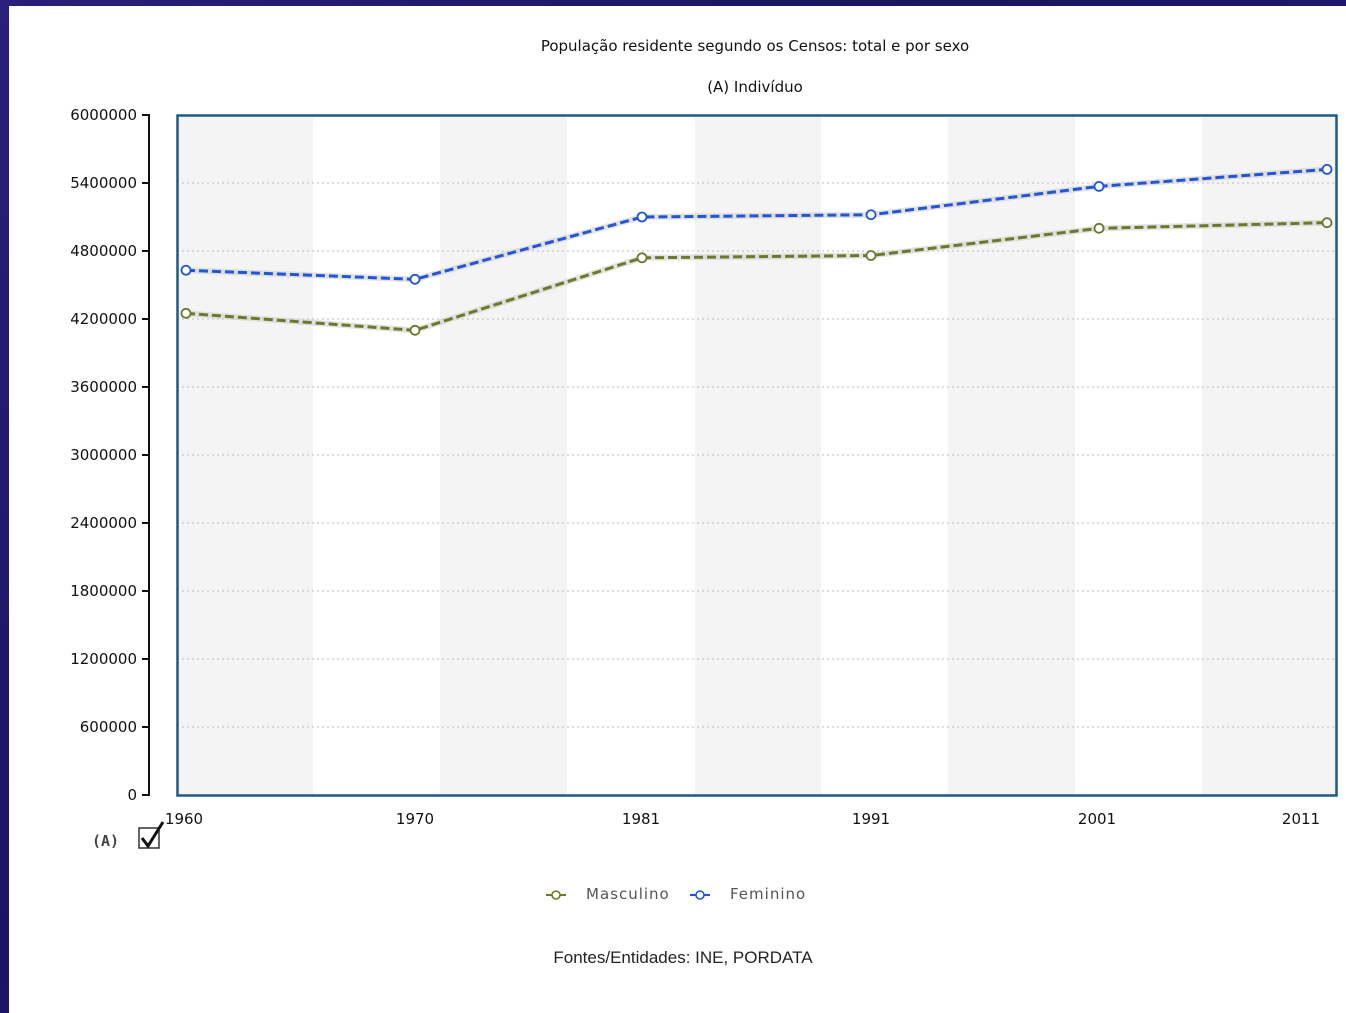 This screenshot has width=1346, height=1013. Describe the element at coordinates (415, 819) in the screenshot. I see `x-tick-label: 1970` at that location.